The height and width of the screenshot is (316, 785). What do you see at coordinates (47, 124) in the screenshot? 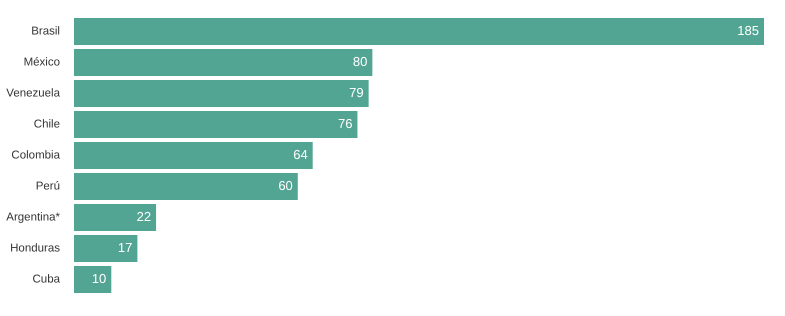
I see `y-tick-label: Chile` at bounding box center [47, 124].